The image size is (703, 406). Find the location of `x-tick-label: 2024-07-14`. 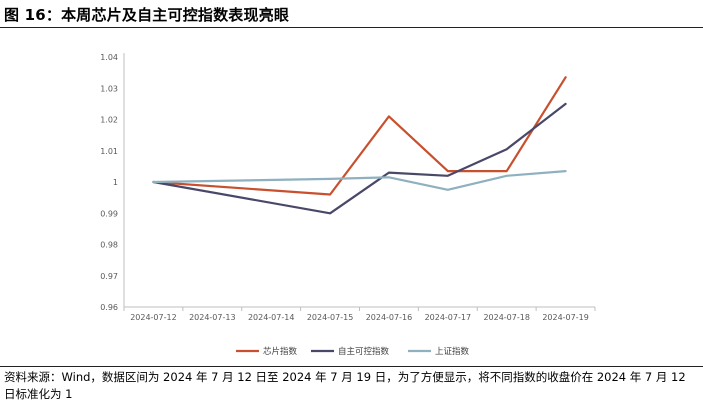

x-tick-label: 2024-07-14 is located at coordinates (271, 317).